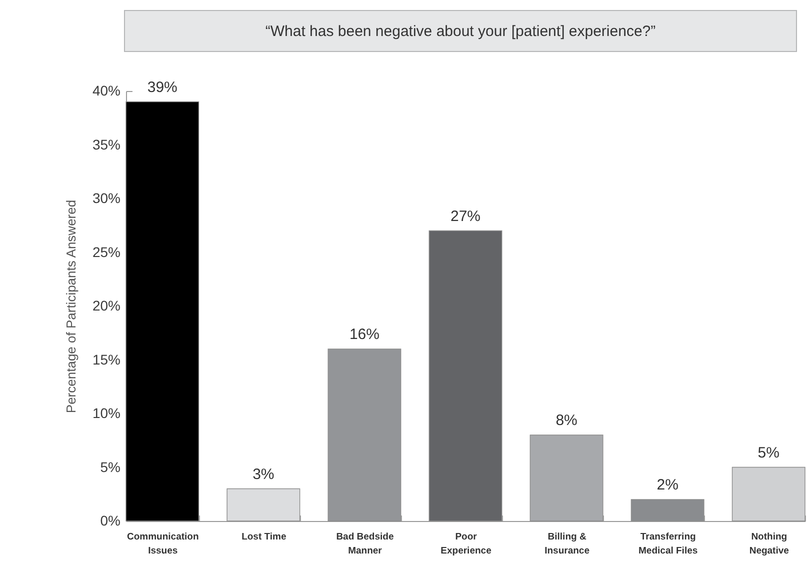 This screenshot has width=807, height=571. Describe the element at coordinates (106, 413) in the screenshot. I see `y-tick-label: 10%` at that location.